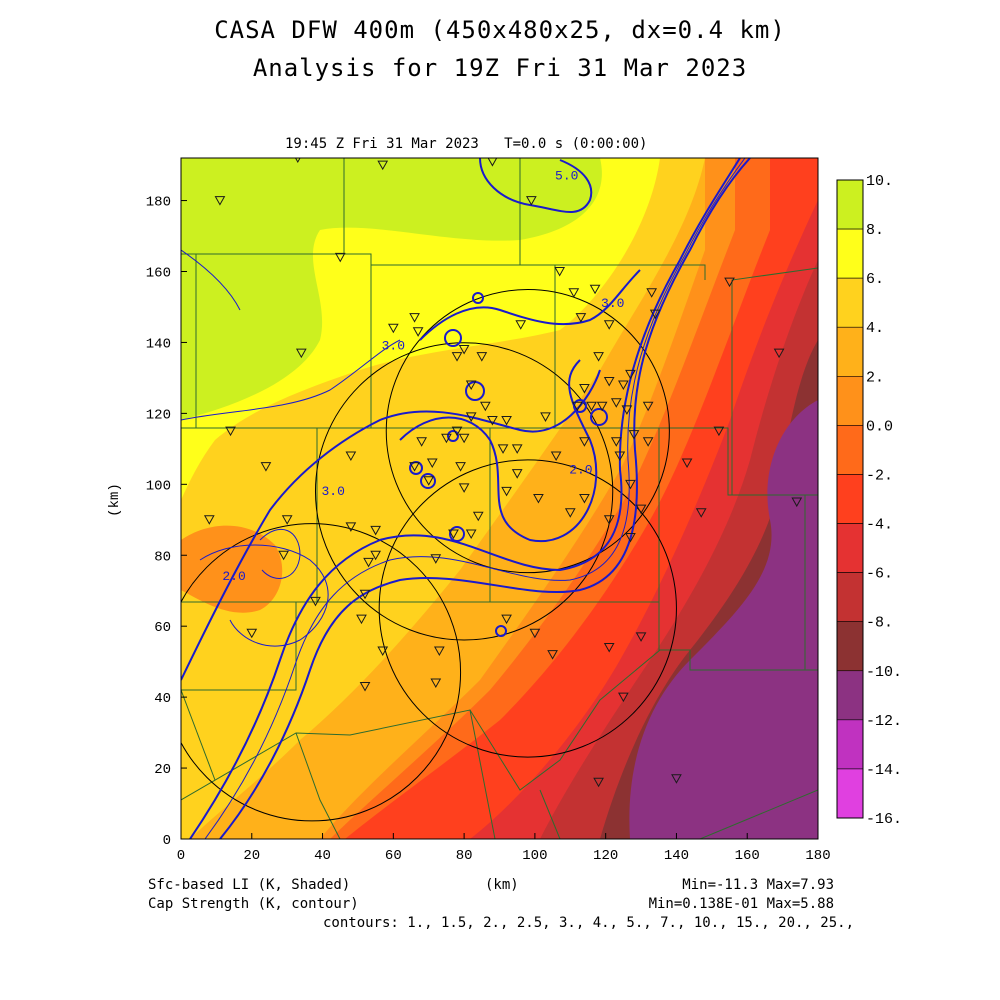 The height and width of the screenshot is (1000, 1000). I want to click on shaded-minmax: Min=-11.3 Max=7.93, so click(758, 885).